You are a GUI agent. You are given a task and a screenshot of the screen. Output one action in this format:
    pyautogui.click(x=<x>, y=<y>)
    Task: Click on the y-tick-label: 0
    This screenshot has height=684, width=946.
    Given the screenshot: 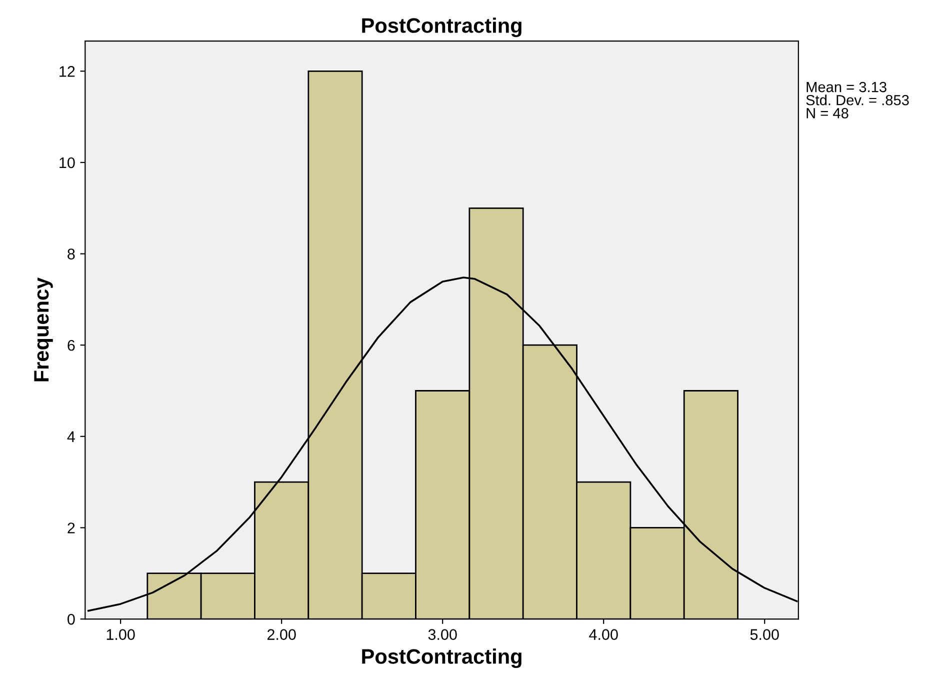 What is the action you would take?
    pyautogui.click(x=71, y=619)
    